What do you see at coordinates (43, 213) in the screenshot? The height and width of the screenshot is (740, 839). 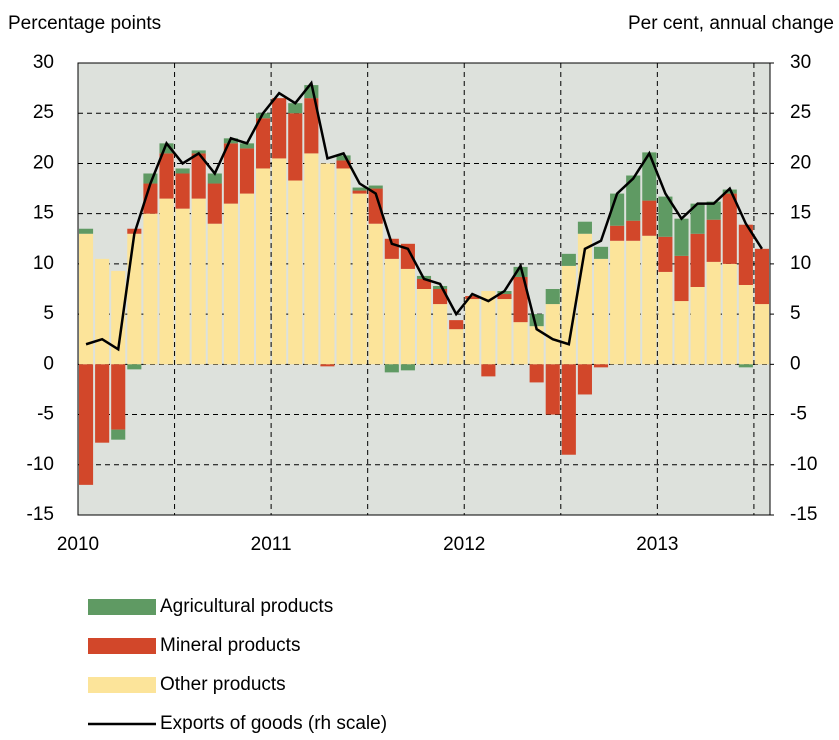 I see `y-tick-label: 15` at bounding box center [43, 213].